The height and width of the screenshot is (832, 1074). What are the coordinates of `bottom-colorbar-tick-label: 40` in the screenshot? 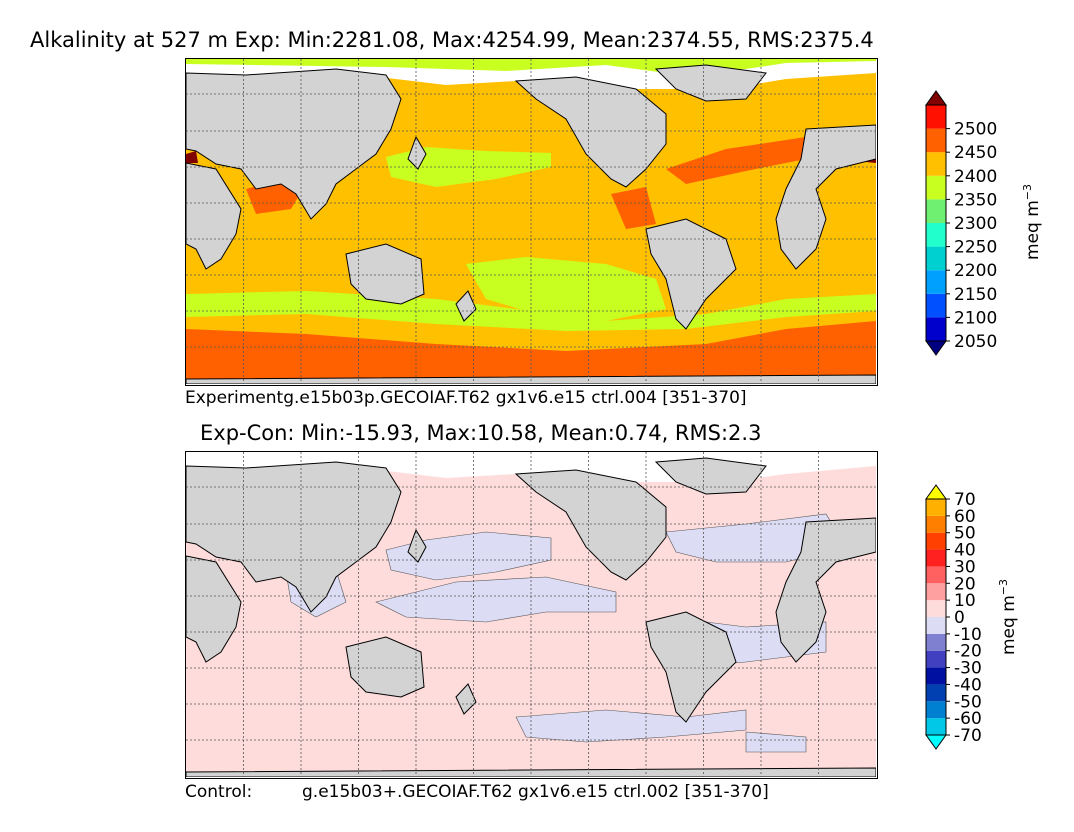 It's located at (965, 551).